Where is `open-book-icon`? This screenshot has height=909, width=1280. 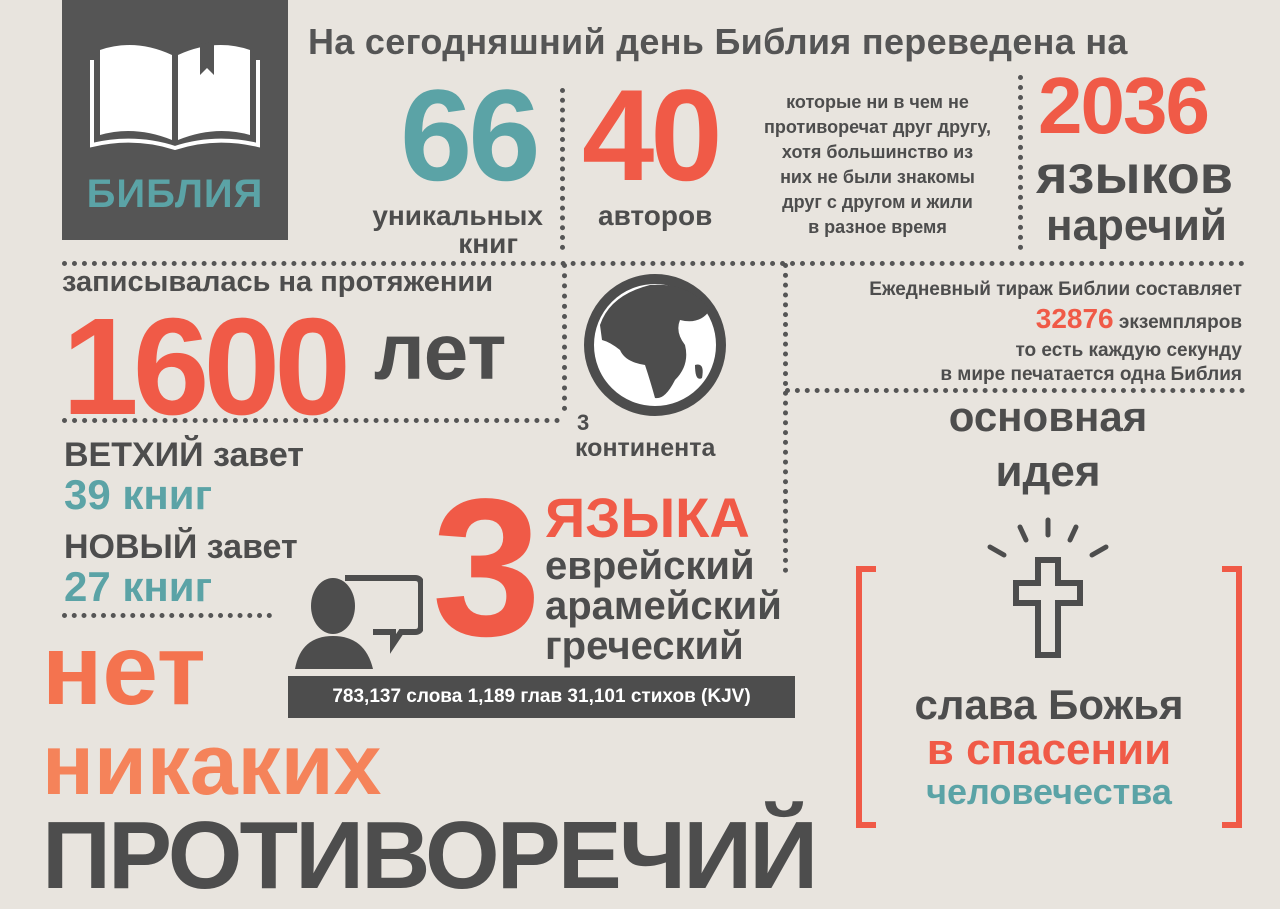
open-book-icon is located at coordinates (175, 96).